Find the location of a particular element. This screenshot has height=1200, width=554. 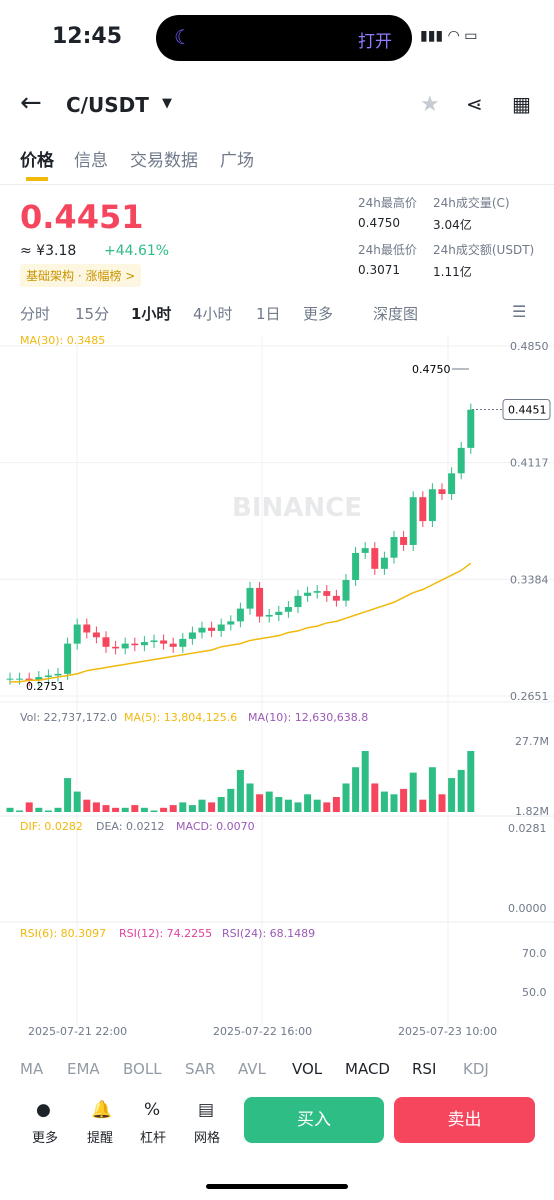

interval: 1小时 is located at coordinates (151, 314).